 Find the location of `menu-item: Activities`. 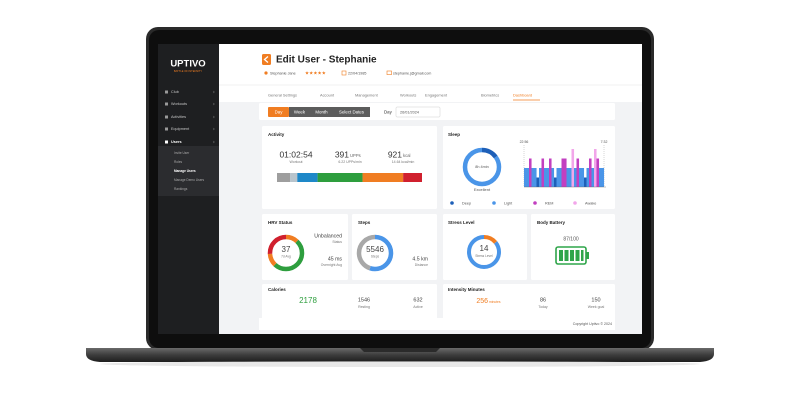

menu-item: Activities is located at coordinates (178, 117).